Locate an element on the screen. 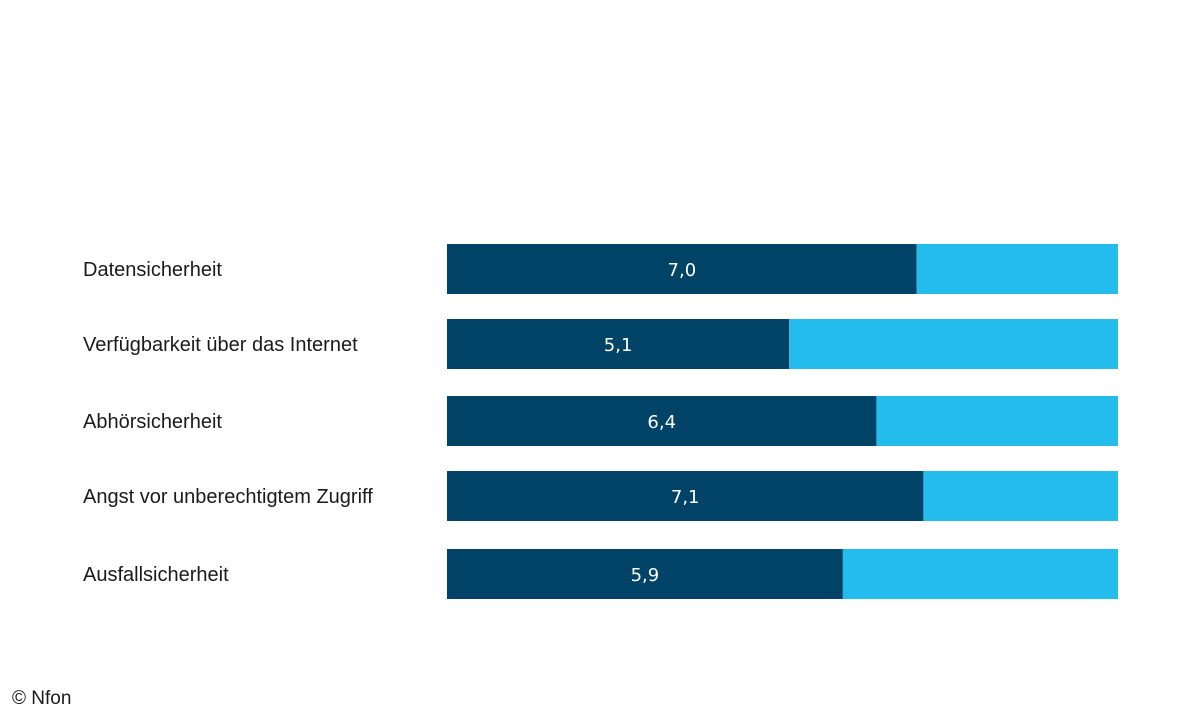 The height and width of the screenshot is (720, 1200). bar-data-label: 7,1 is located at coordinates (685, 497).